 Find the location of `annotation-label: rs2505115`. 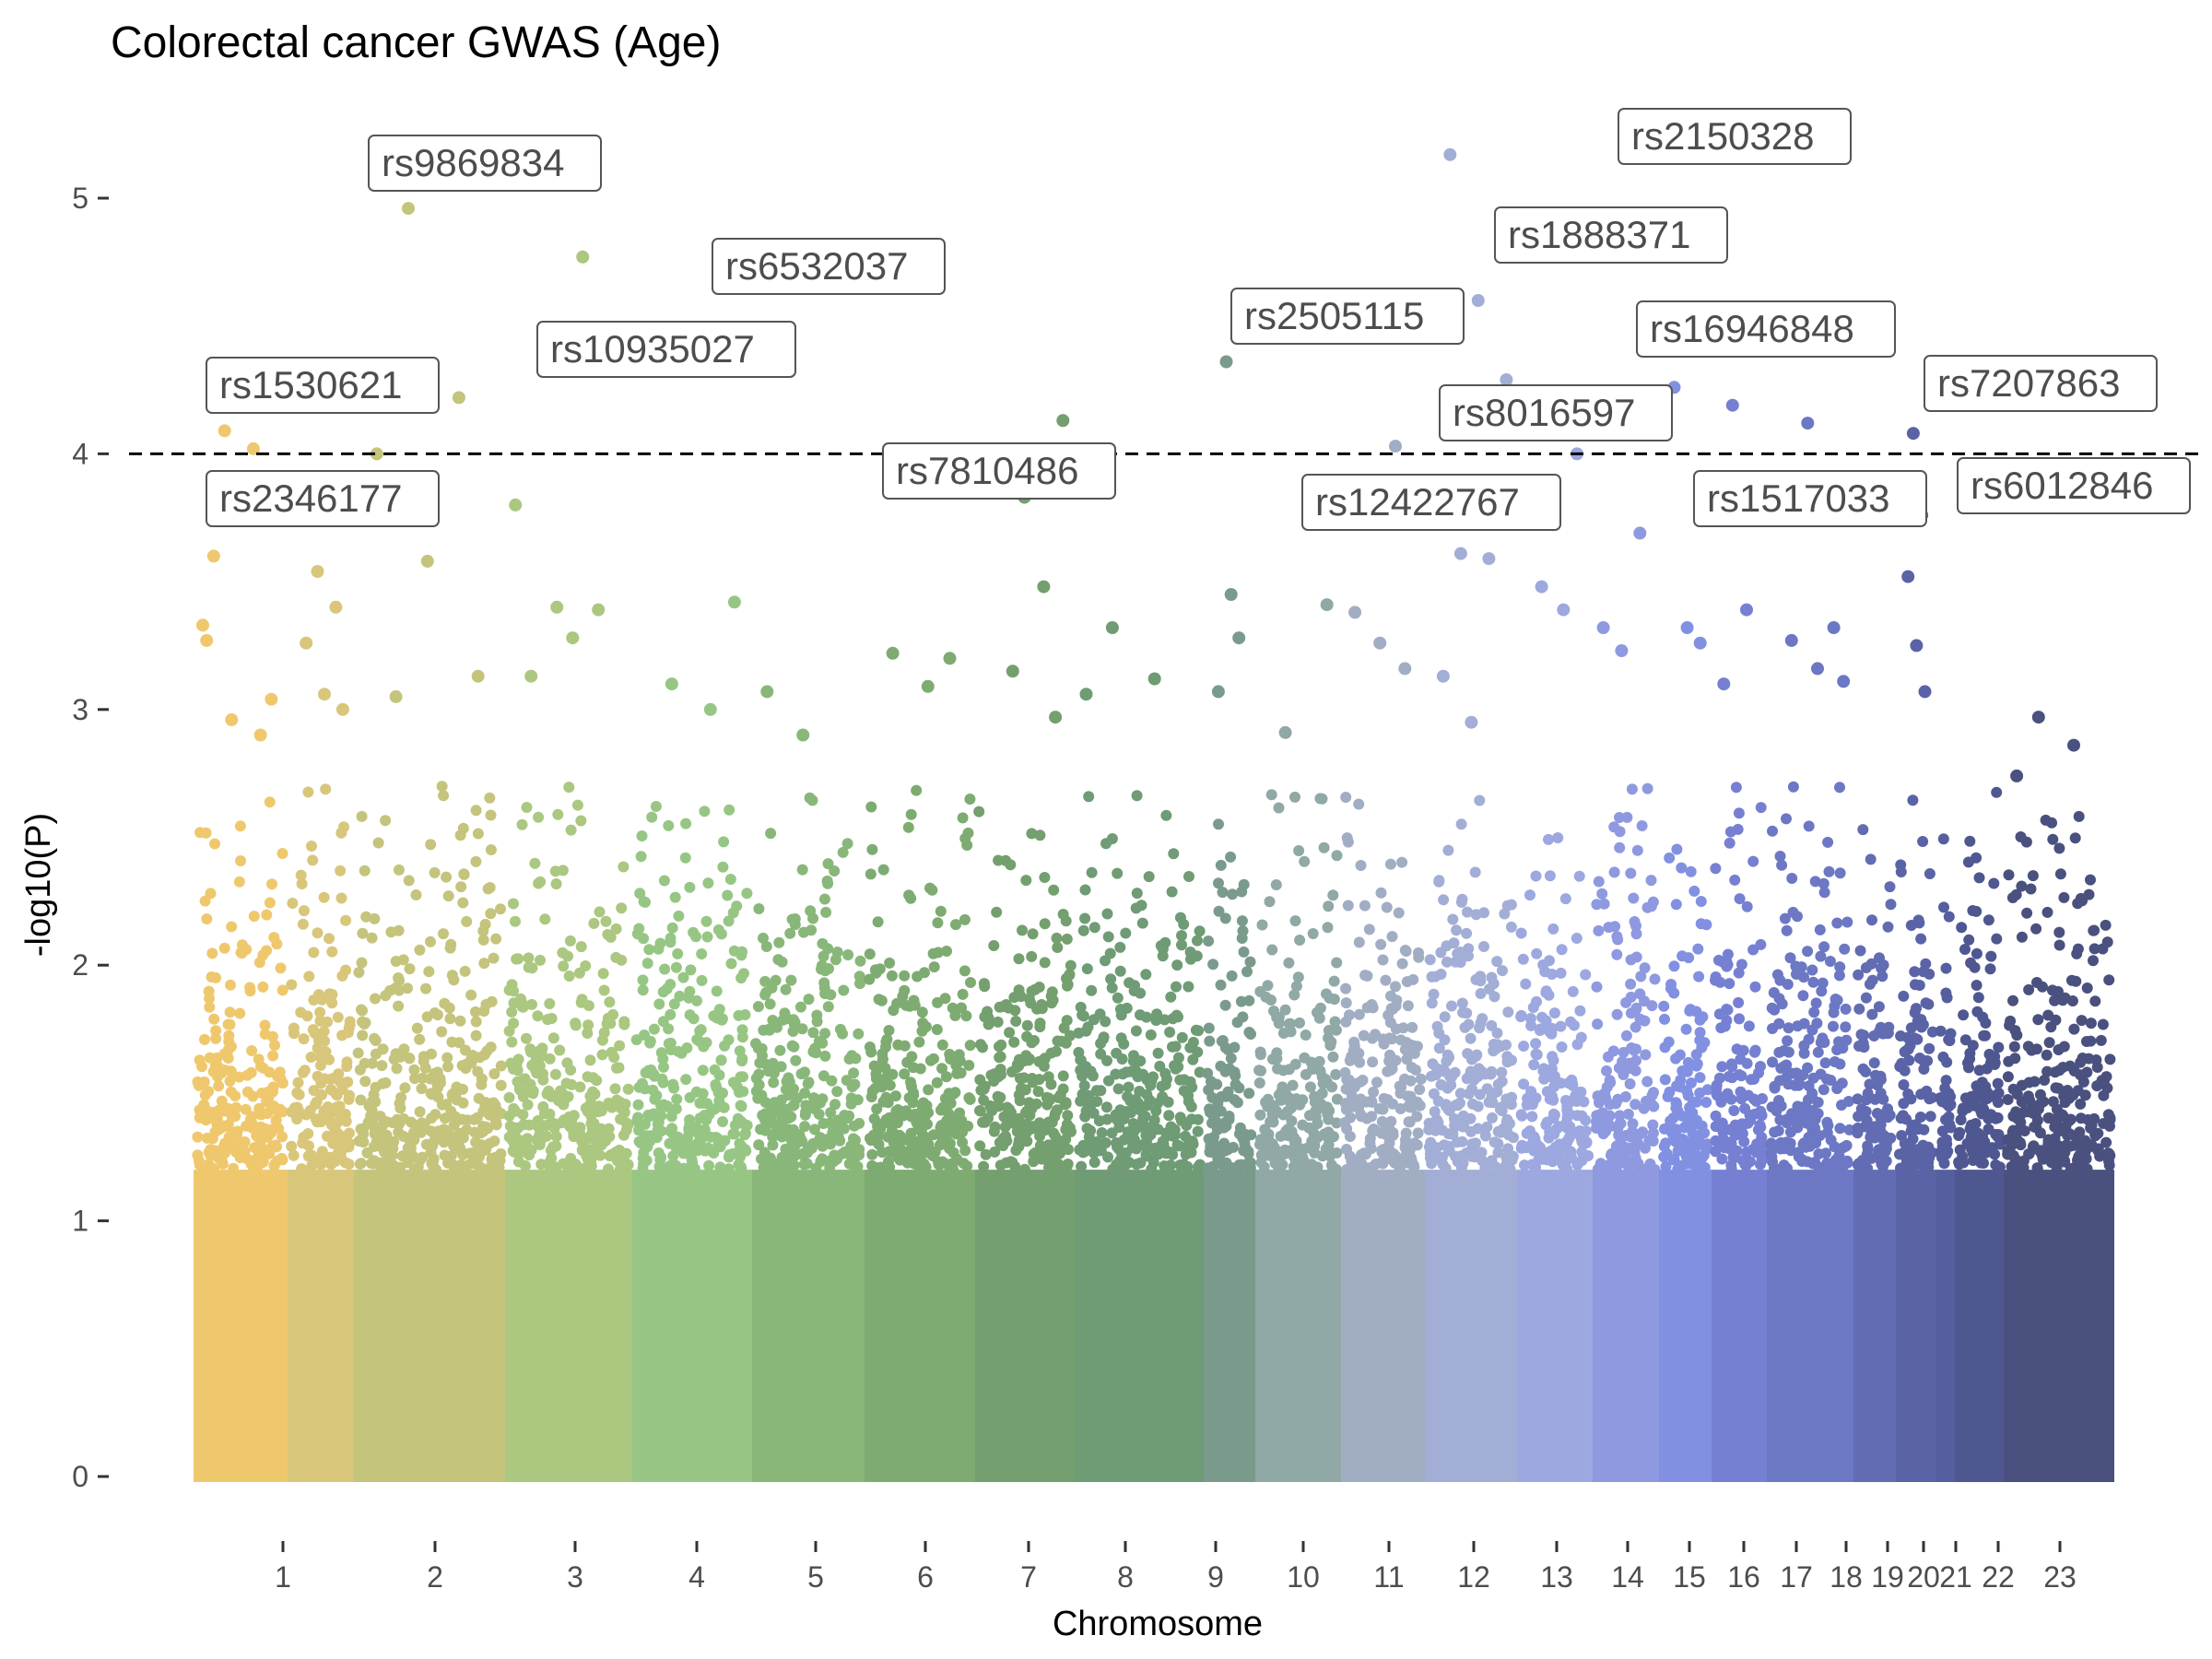

annotation-label: rs2505115 is located at coordinates (1334, 315).